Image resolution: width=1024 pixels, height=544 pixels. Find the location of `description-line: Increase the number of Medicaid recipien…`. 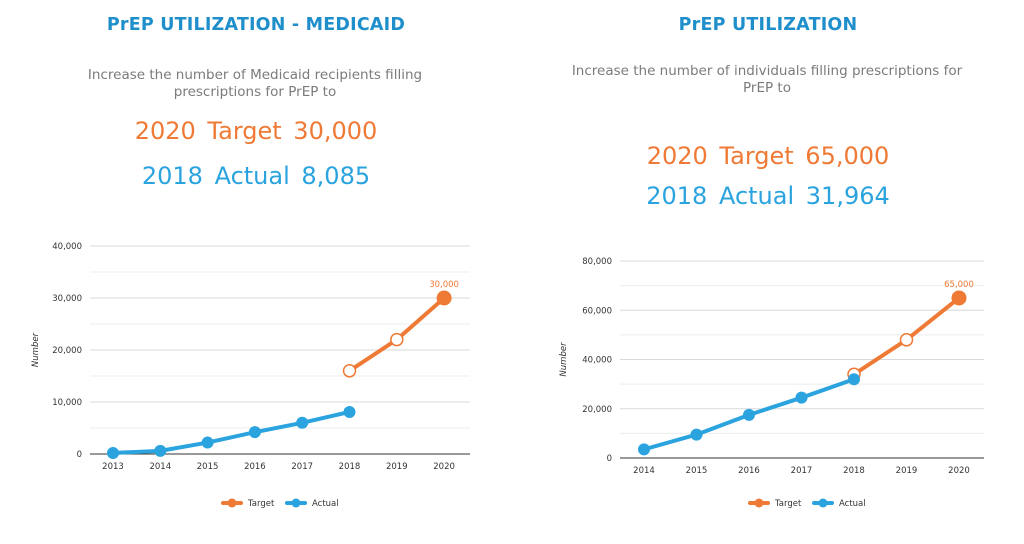

description-line: Increase the number of Medicaid recipien… is located at coordinates (255, 75).